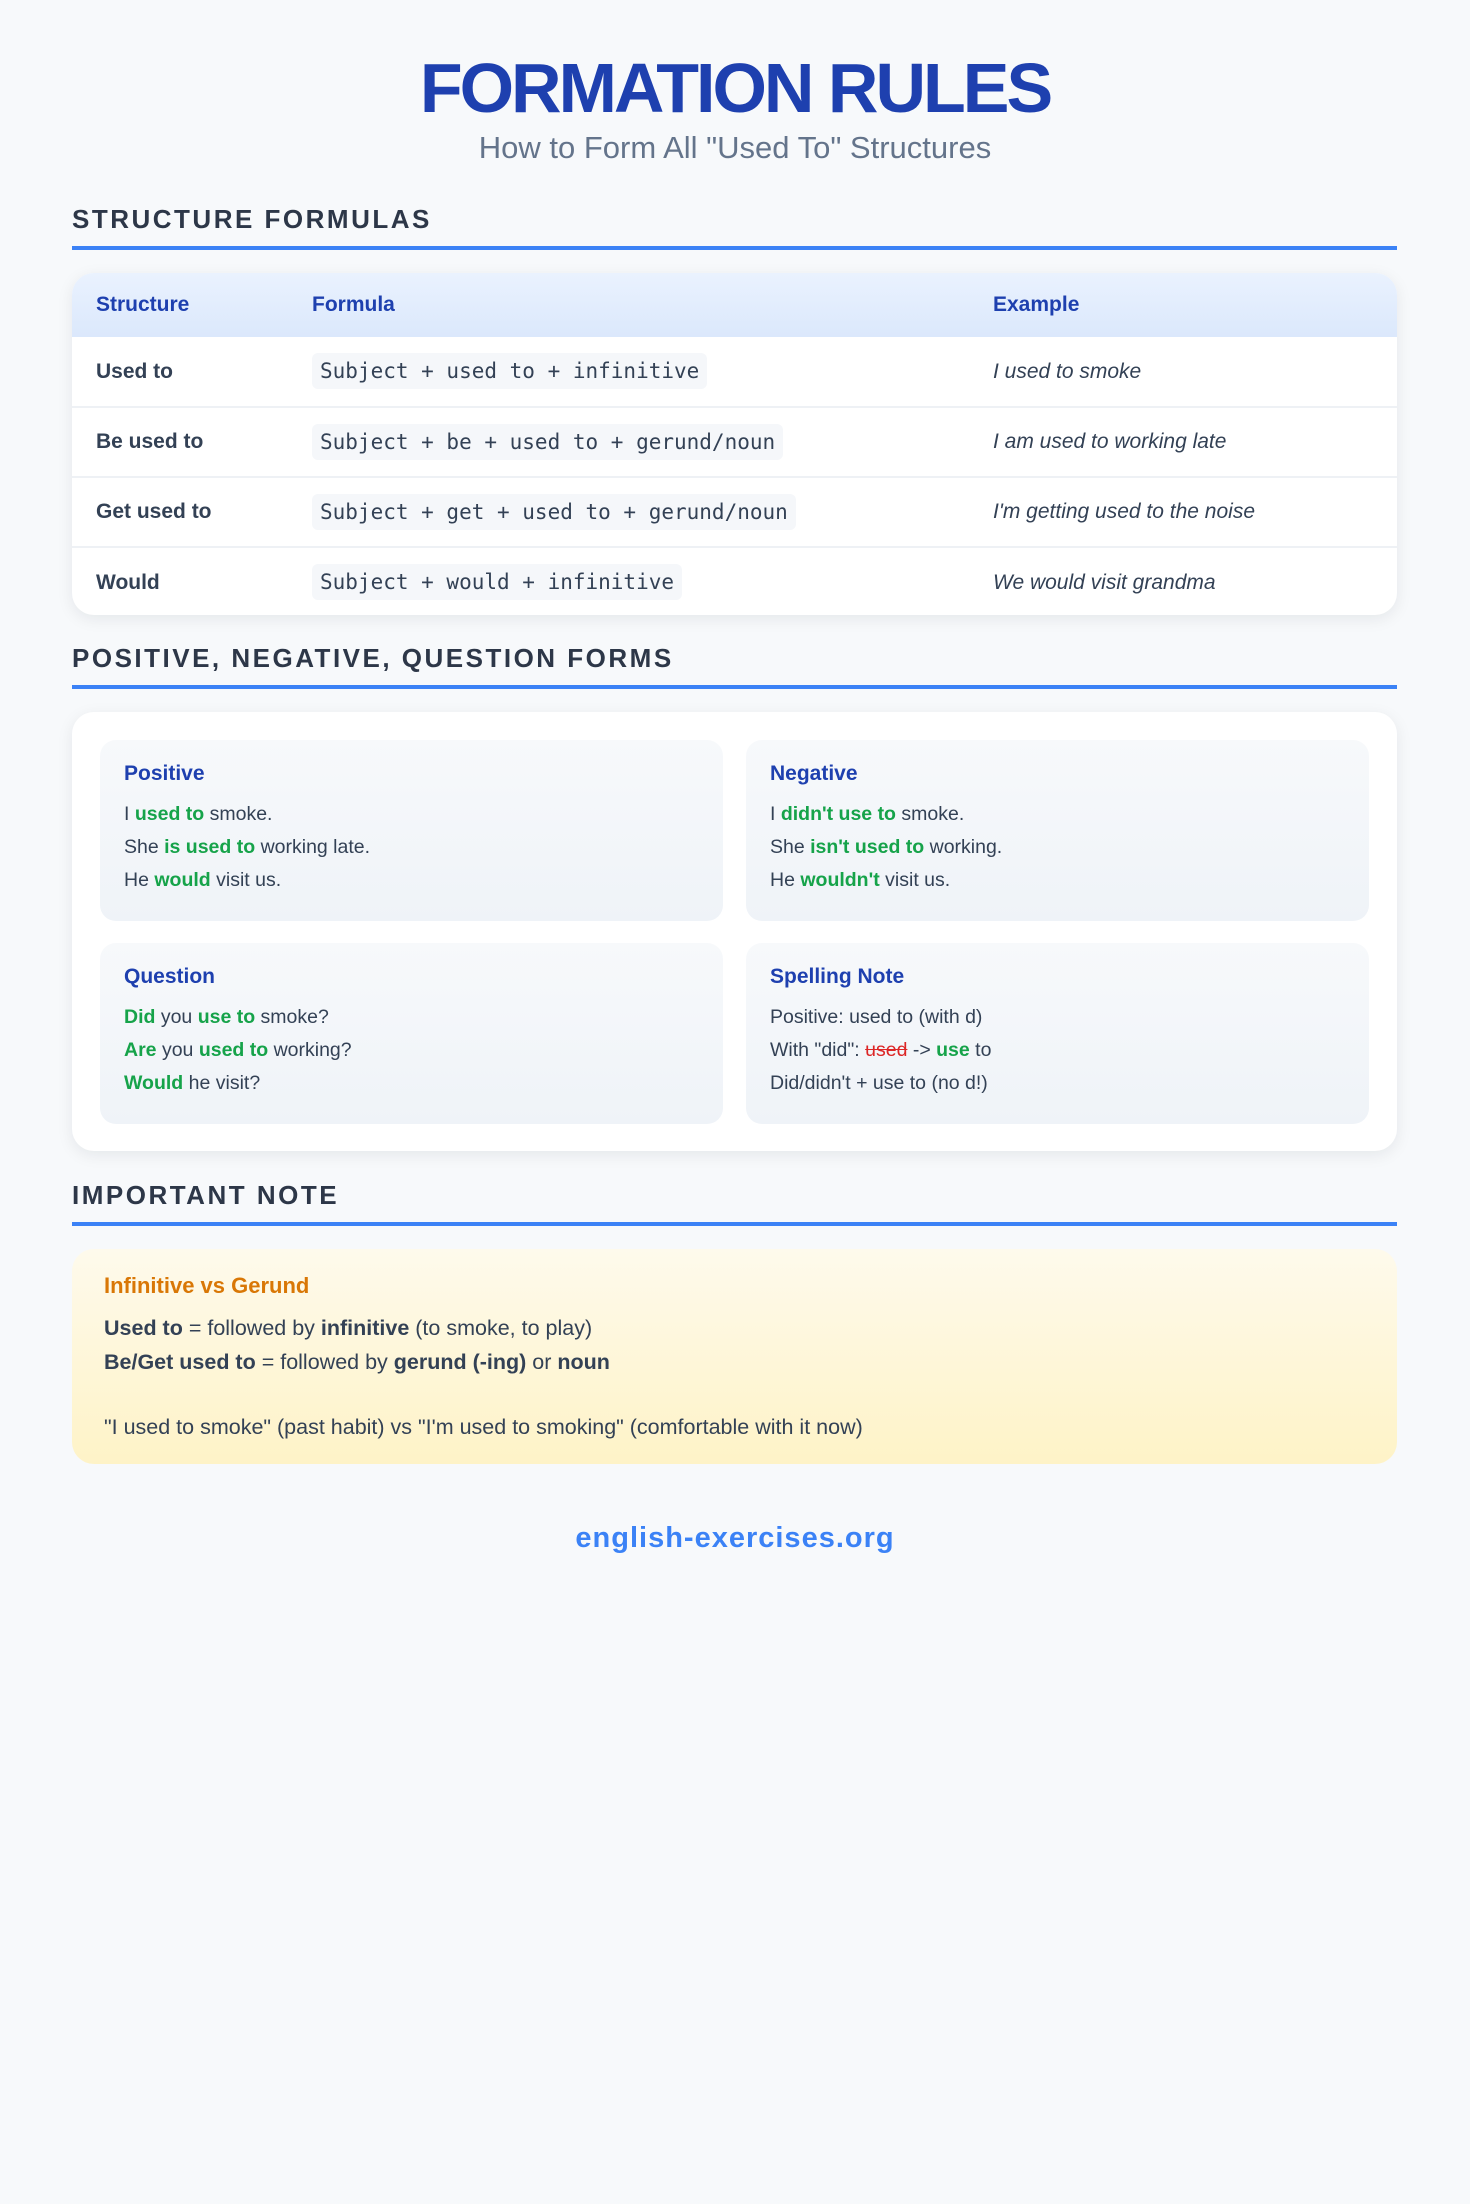 This screenshot has height=2204, width=1470. Describe the element at coordinates (1195, 511) in the screenshot. I see `example-cell: I'm getting used to the noise` at that location.